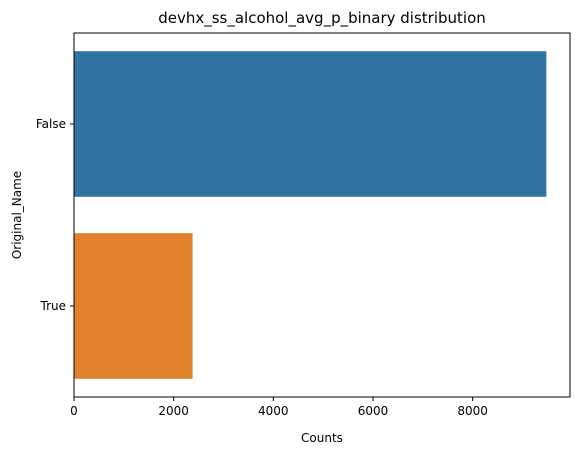 The height and width of the screenshot is (455, 580). I want to click on x-tick-label: 0, so click(74, 411).